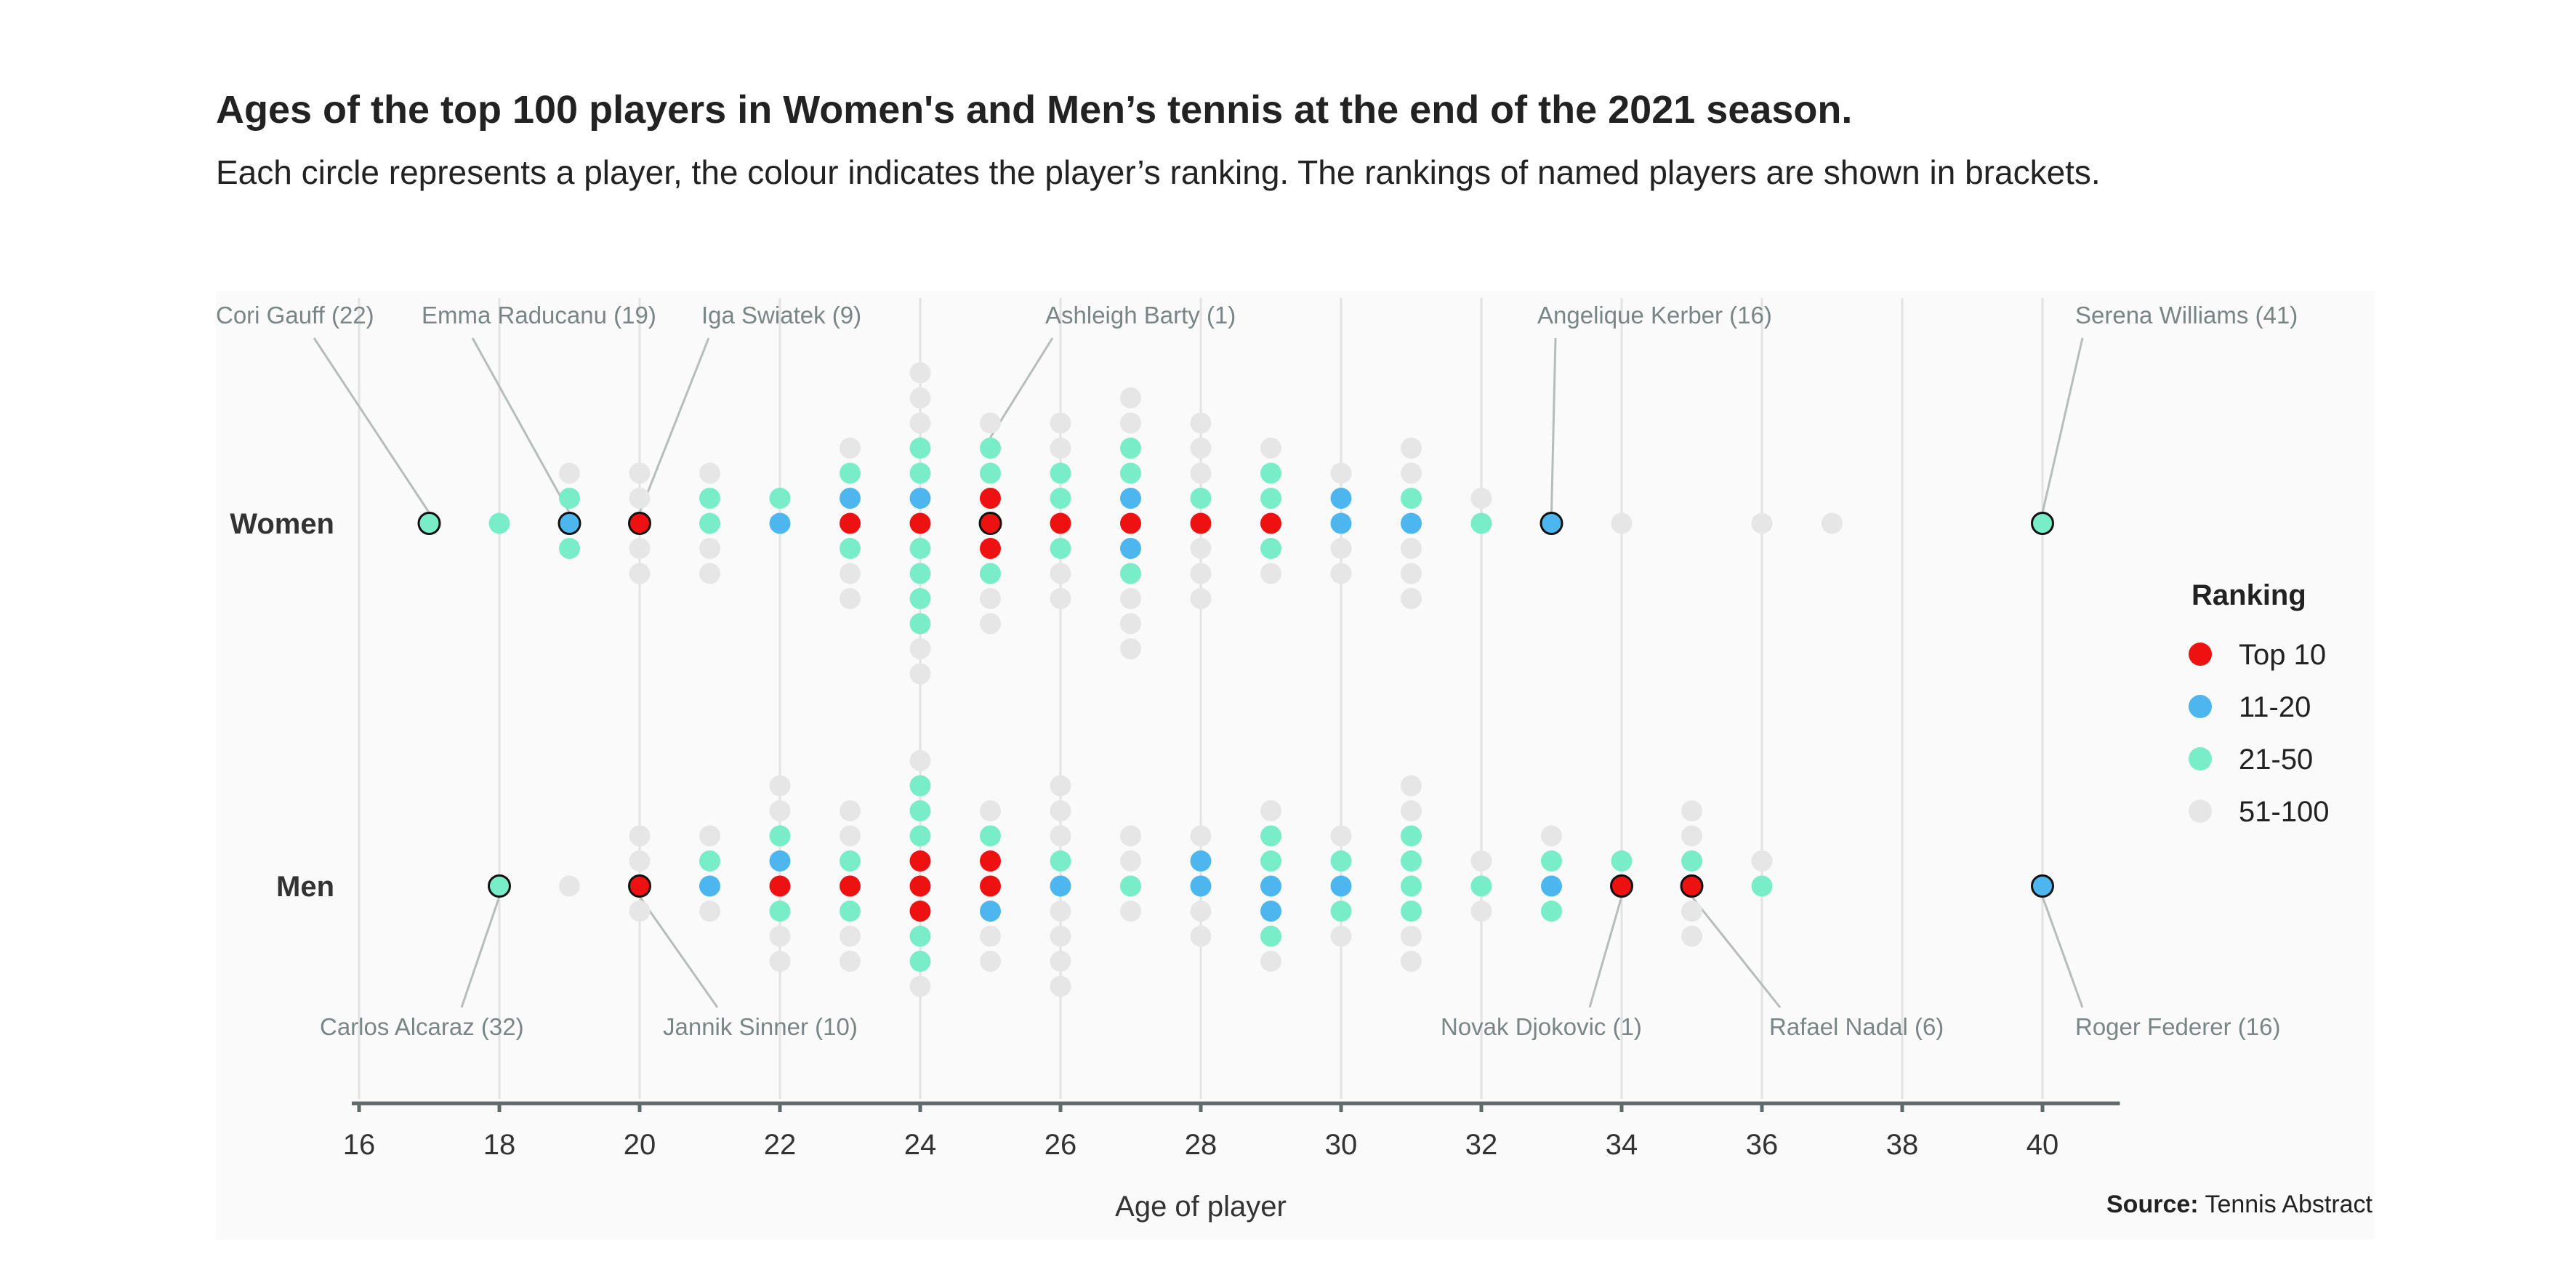 The height and width of the screenshot is (1288, 2576). What do you see at coordinates (539, 315) in the screenshot?
I see `player-label: Emma Raducanu (19)` at bounding box center [539, 315].